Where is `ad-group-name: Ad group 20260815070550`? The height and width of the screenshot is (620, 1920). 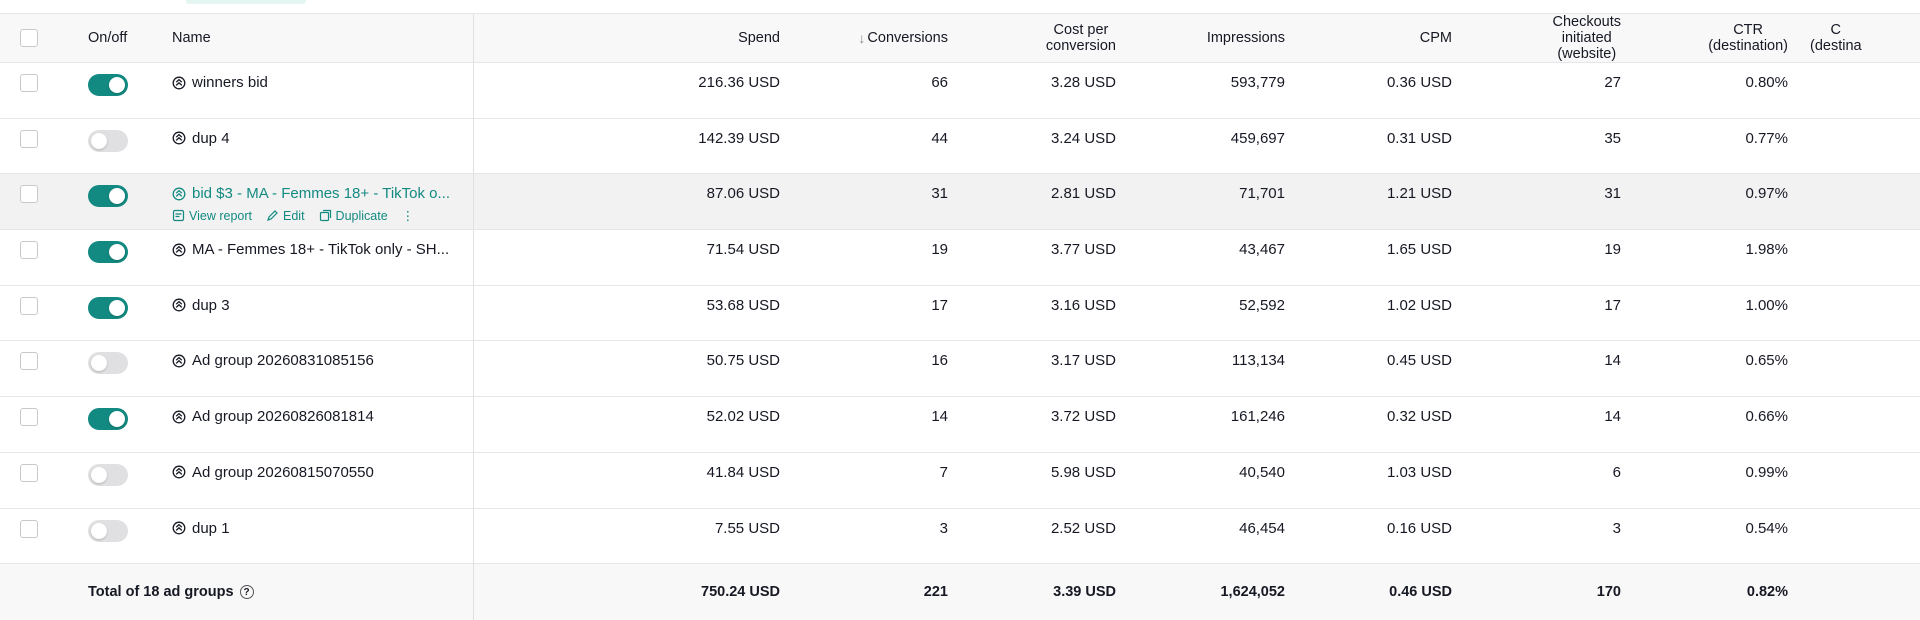
ad-group-name: Ad group 20260815070550 is located at coordinates (283, 472).